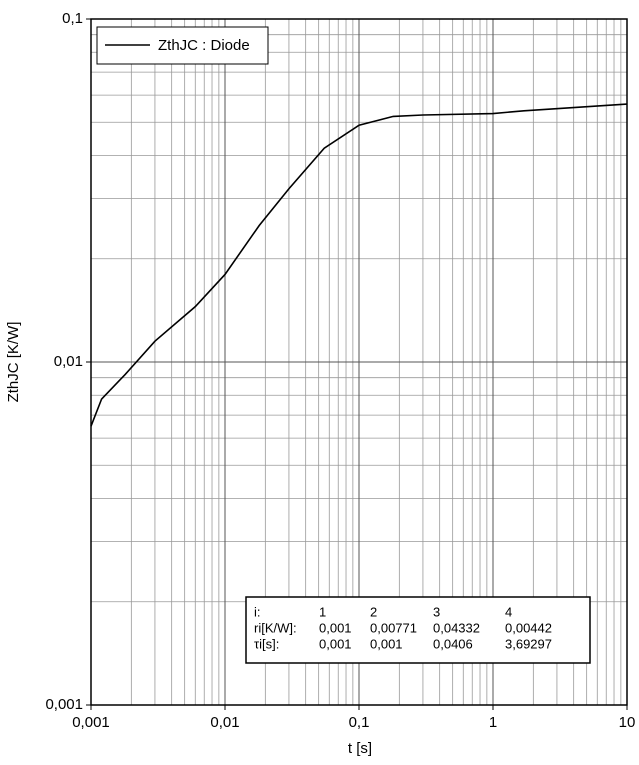 This screenshot has width=639, height=765. What do you see at coordinates (373, 611) in the screenshot?
I see `table-cell: 2` at bounding box center [373, 611].